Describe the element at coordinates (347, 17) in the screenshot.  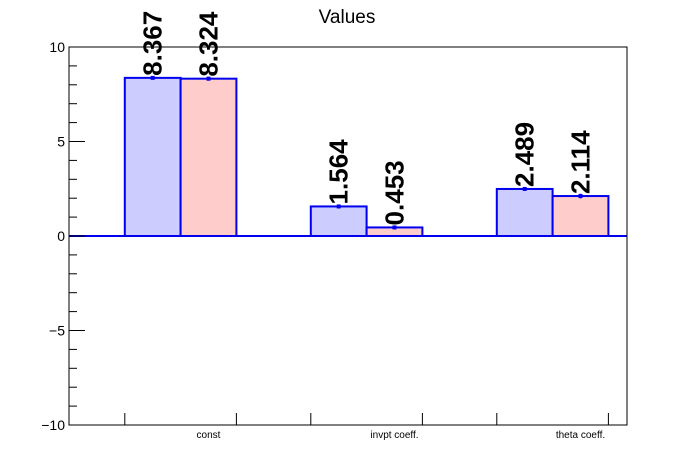
I see `chart-title: Values` at that location.